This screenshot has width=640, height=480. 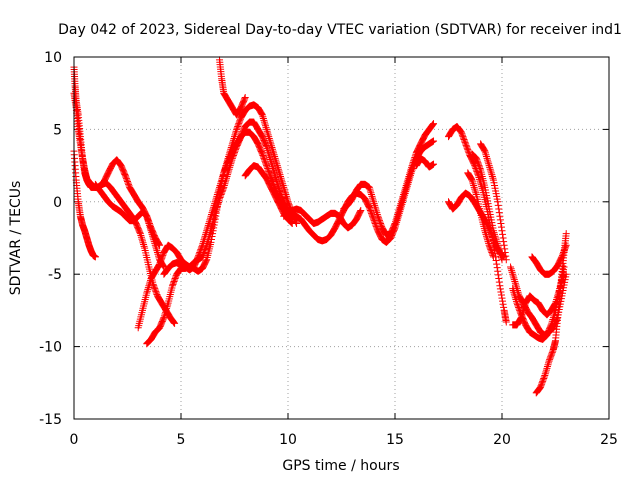 I want to click on y-tick-label: -10, so click(x=50, y=348).